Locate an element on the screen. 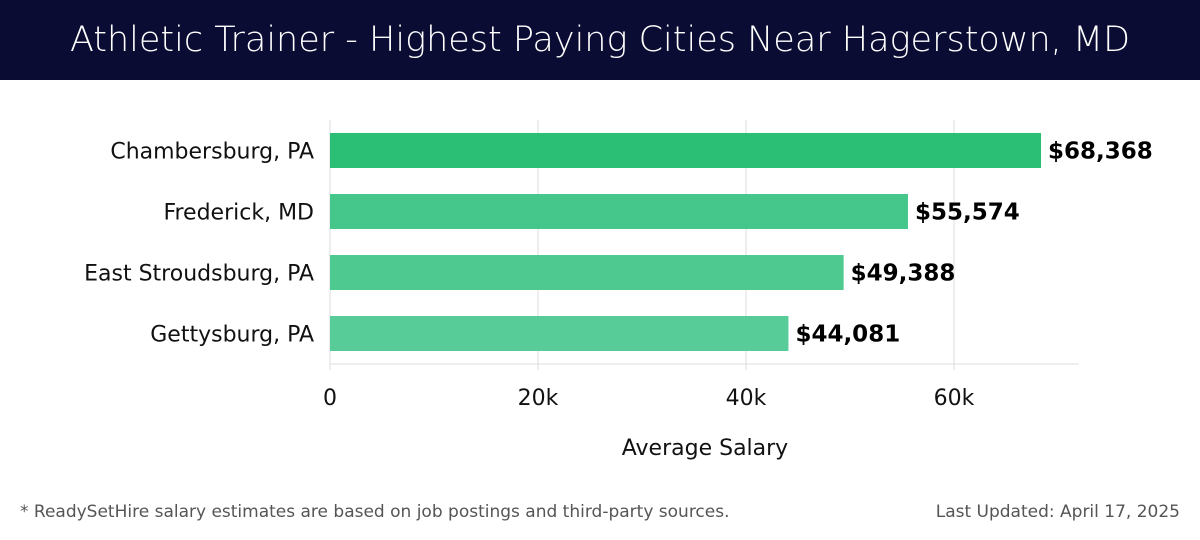 This screenshot has height=540, width=1200. data-label: $44,081 is located at coordinates (847, 335).